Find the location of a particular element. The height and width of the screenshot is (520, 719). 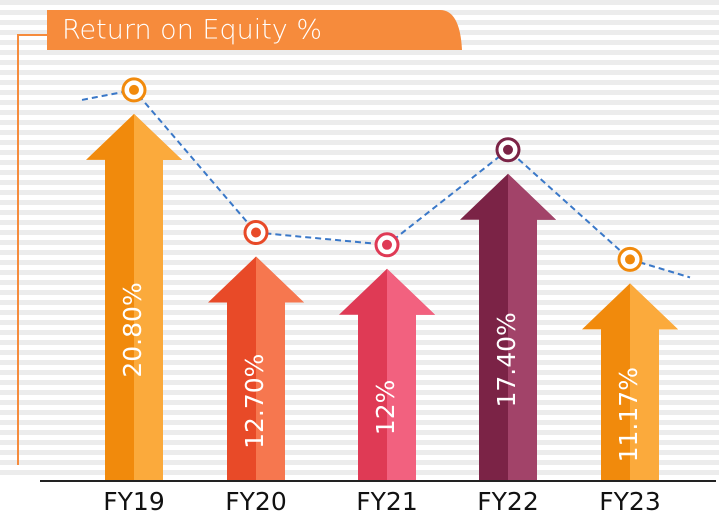

value-label: 11.17% is located at coordinates (628, 414).